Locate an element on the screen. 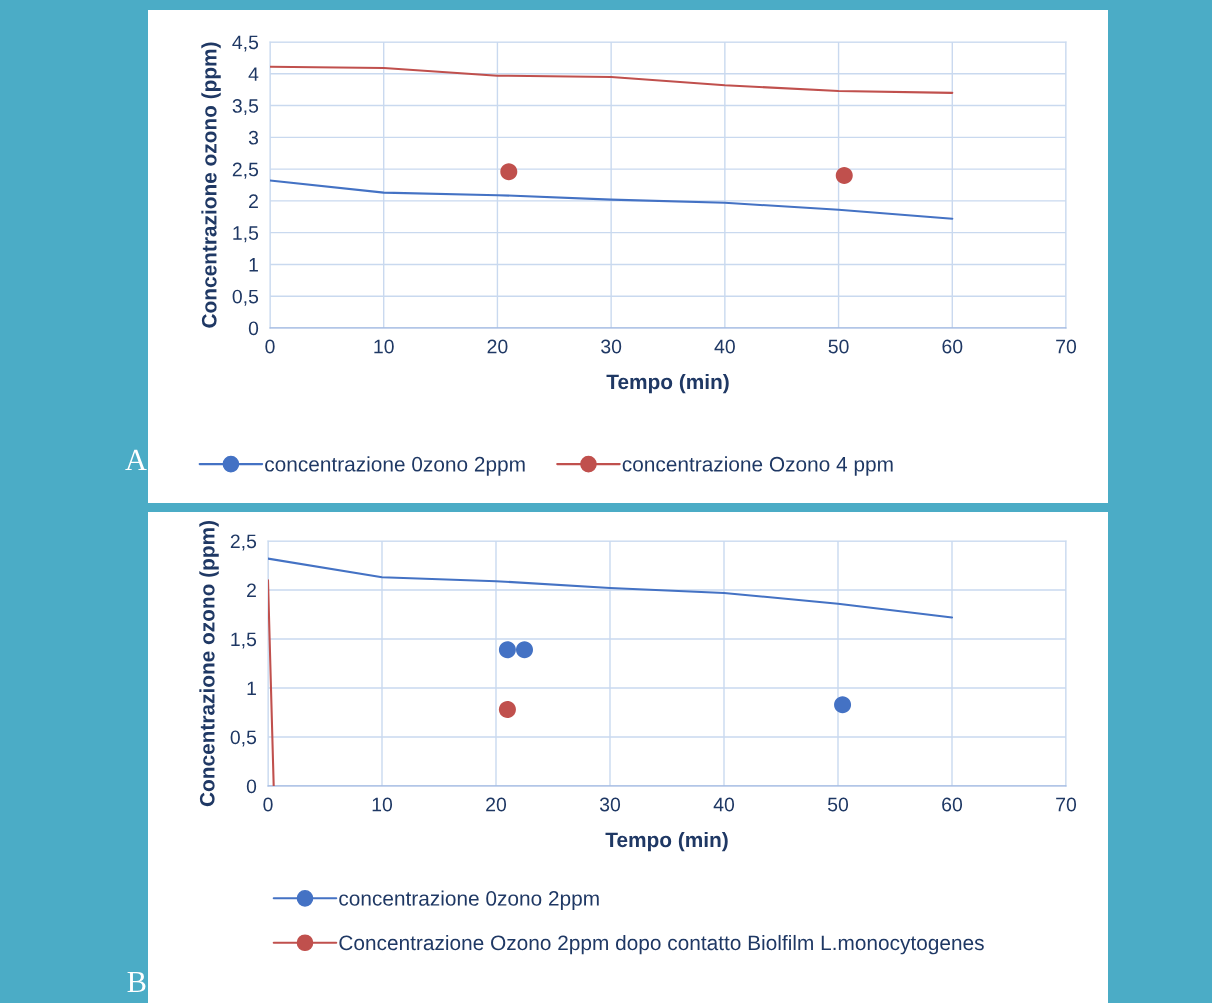 The image size is (1212, 1003). y-tick-label: 4 is located at coordinates (253, 74).